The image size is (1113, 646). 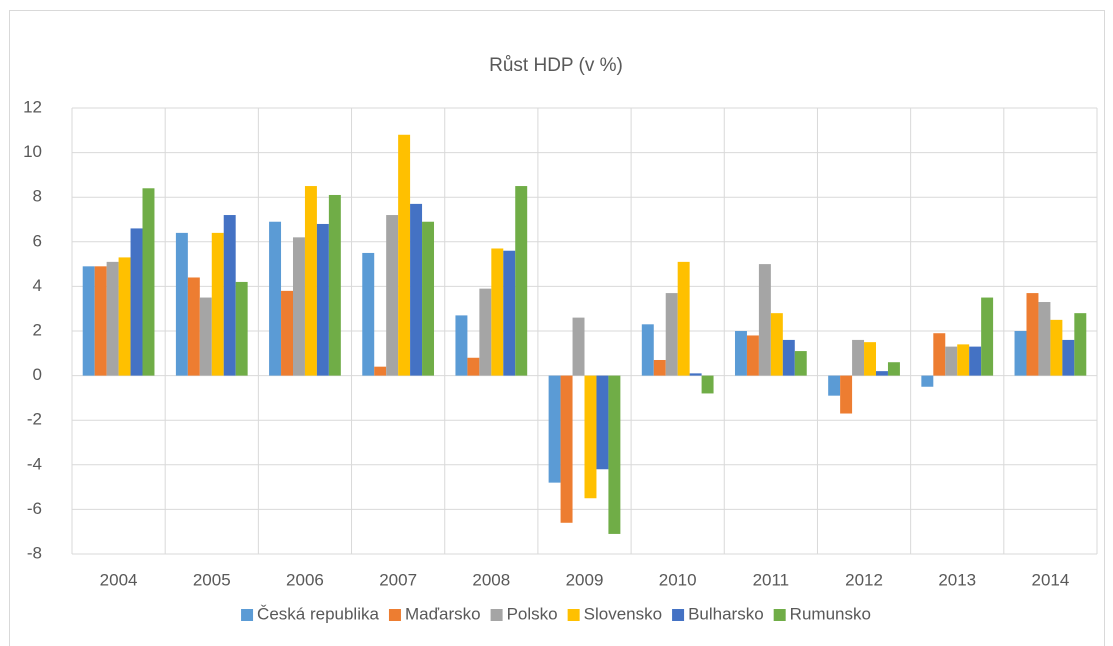 I want to click on y-tick-label: 0, so click(x=37, y=374).